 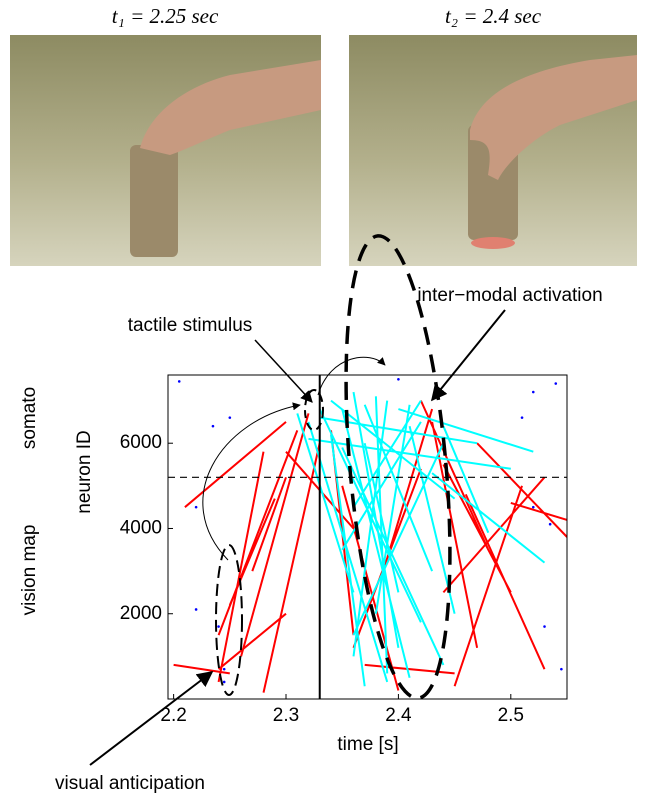 I want to click on annotation: visual anticipation, so click(x=130, y=783).